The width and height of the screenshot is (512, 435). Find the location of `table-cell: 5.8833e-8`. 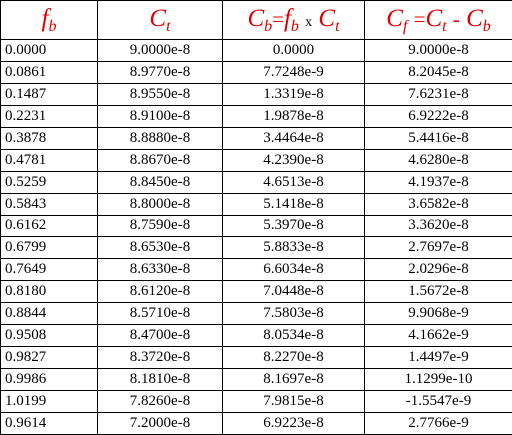

table-cell: 5.8833e-8 is located at coordinates (293, 248).